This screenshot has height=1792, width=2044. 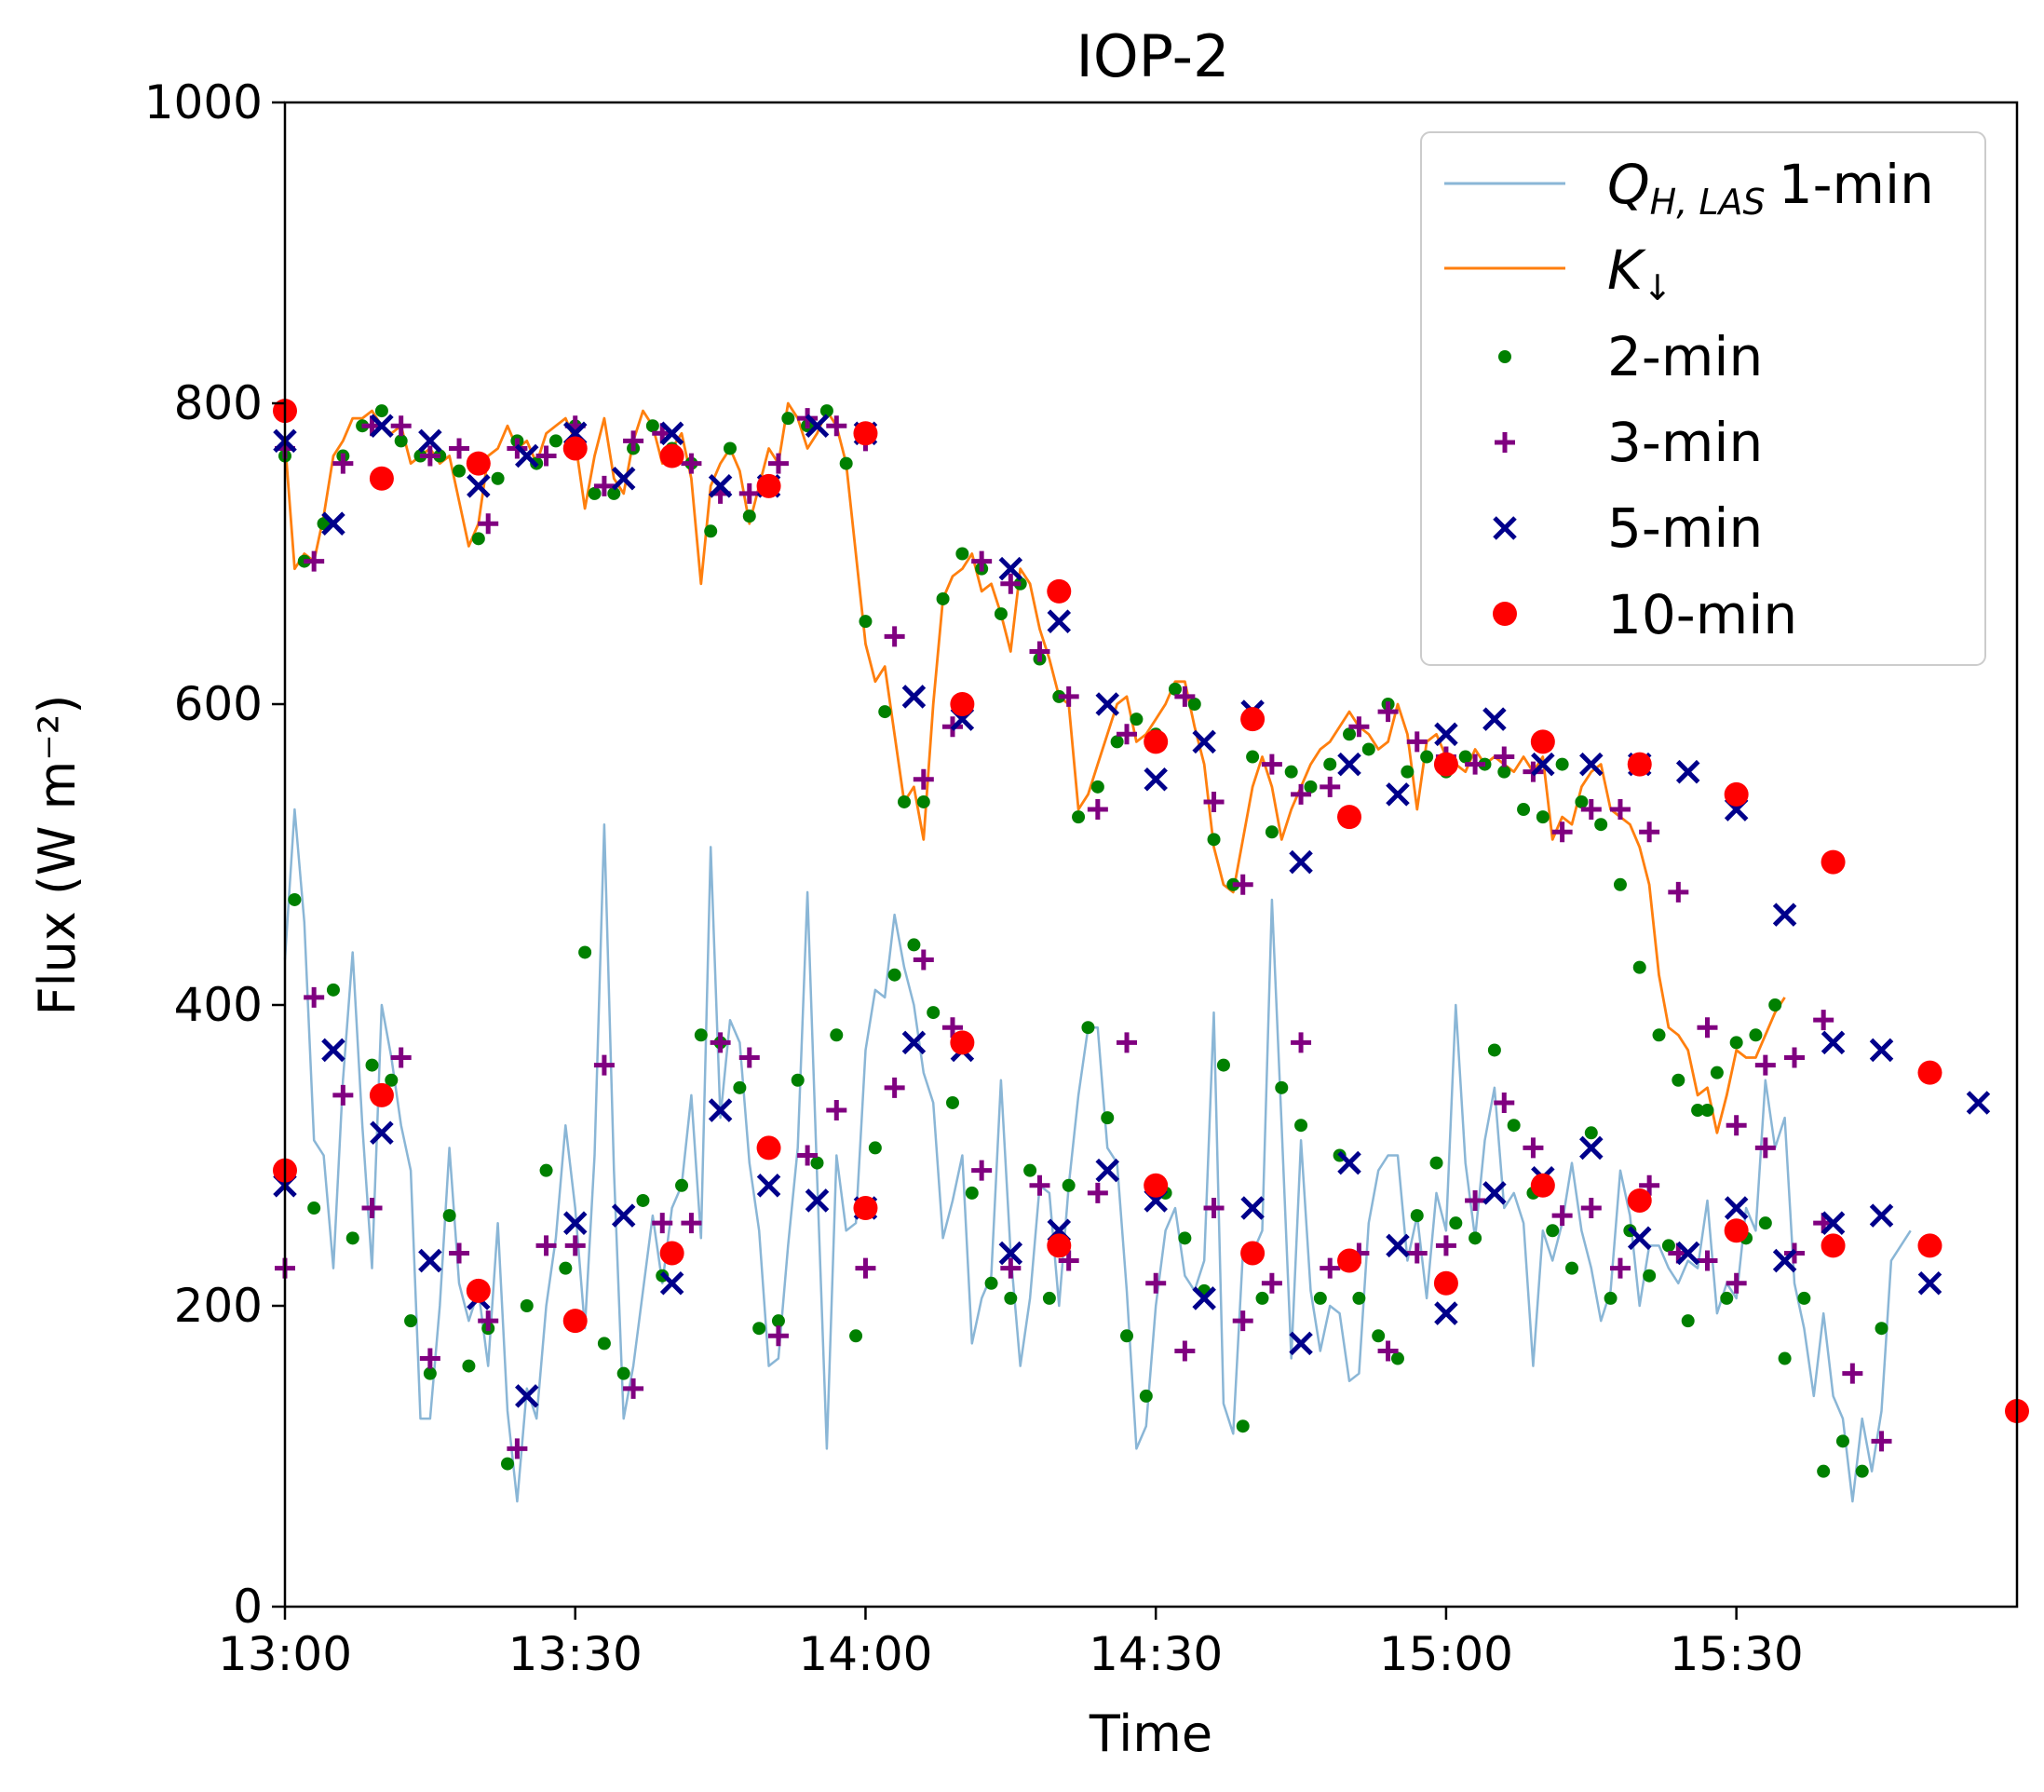 What do you see at coordinates (1505, 528) in the screenshot?
I see `legend-5min-marker` at bounding box center [1505, 528].